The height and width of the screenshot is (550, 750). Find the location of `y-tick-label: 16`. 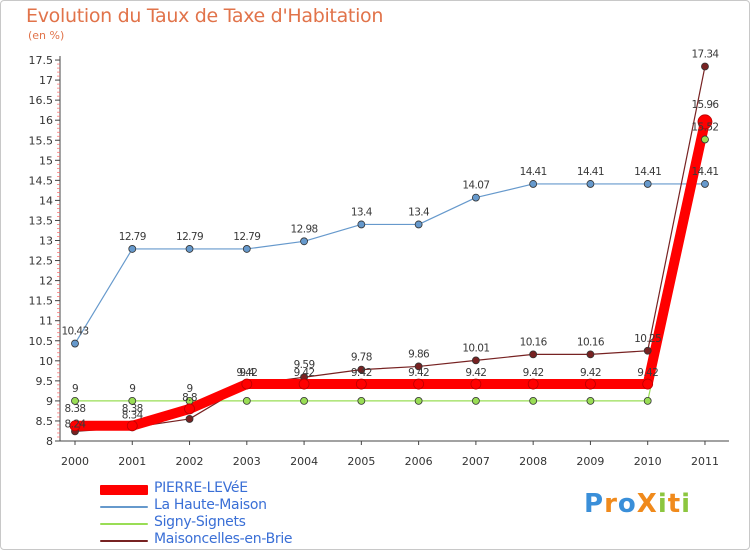

y-tick-label: 16 is located at coordinates (46, 120).